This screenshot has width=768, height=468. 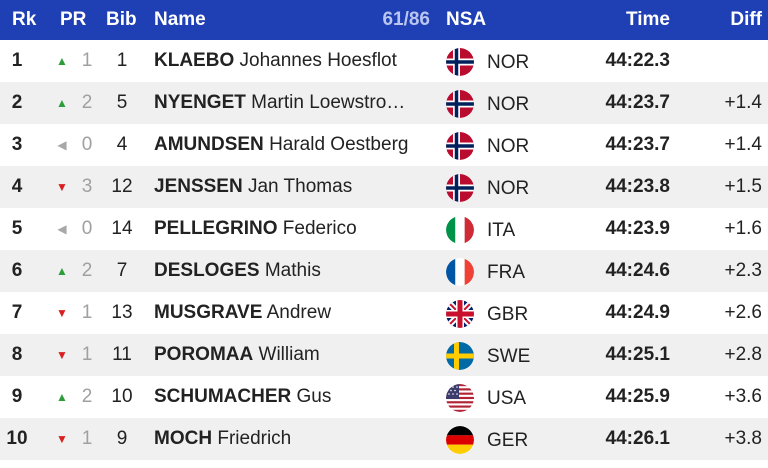 What do you see at coordinates (637, 270) in the screenshot?
I see `finish-time: 44:24.6` at bounding box center [637, 270].